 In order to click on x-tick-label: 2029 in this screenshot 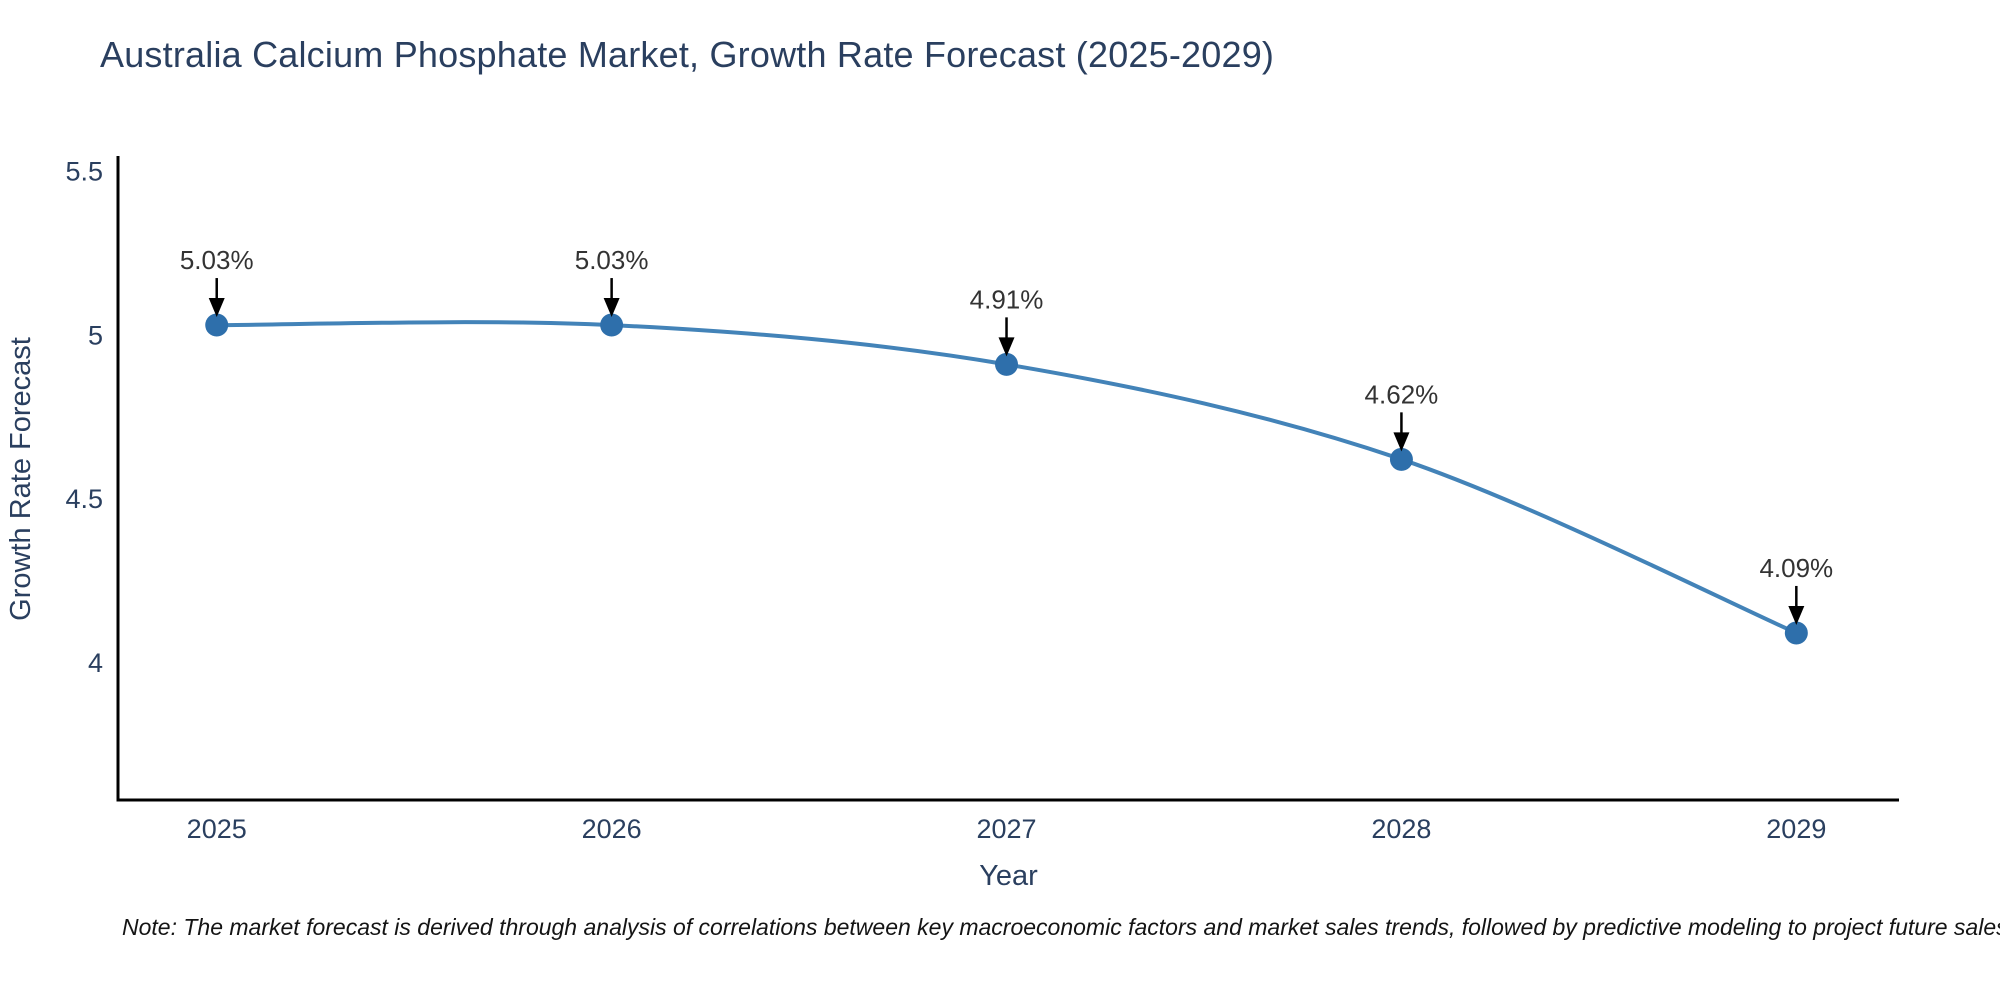, I will do `click(1796, 829)`.